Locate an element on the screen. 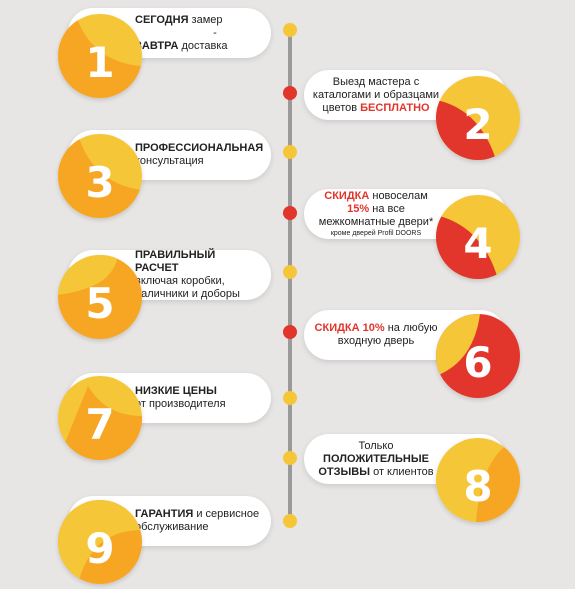  card-9-text: и сервисное обслуживание is located at coordinates (197, 520).